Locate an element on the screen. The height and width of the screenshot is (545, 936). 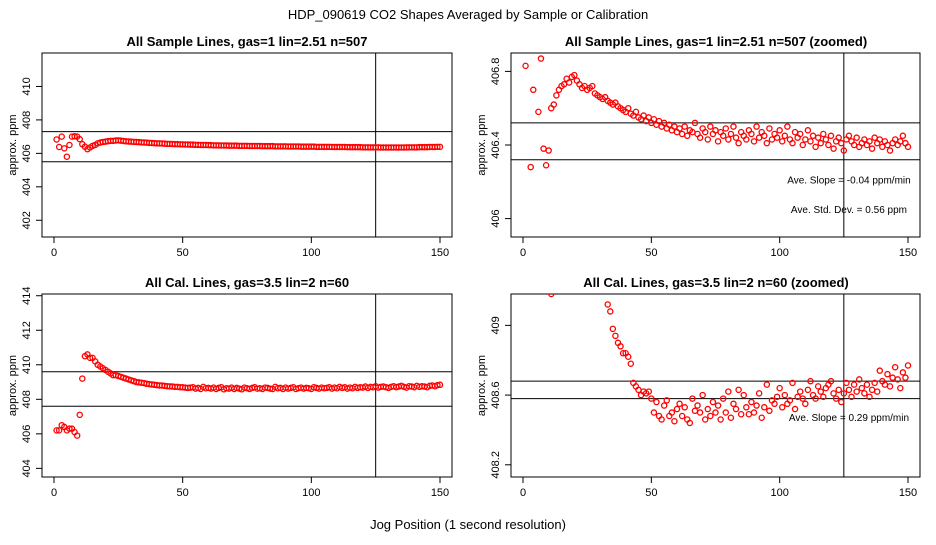
y-tick-label: 409 is located at coordinates (496, 325).